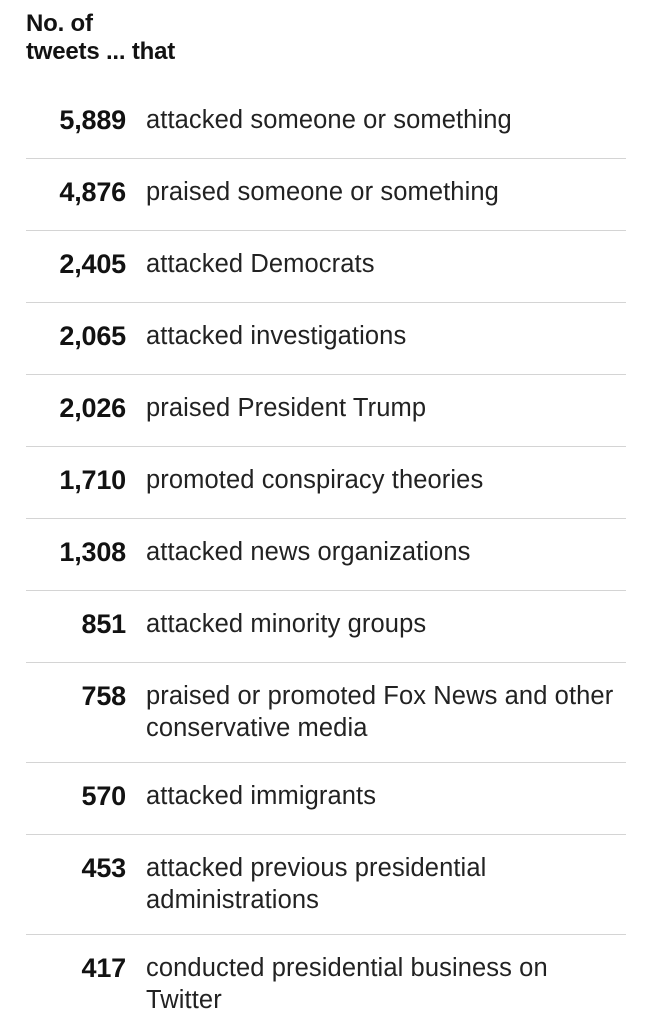 Image resolution: width=656 pixels, height=1018 pixels. I want to click on table-row: 5,889 attacked someone or something, so click(326, 123).